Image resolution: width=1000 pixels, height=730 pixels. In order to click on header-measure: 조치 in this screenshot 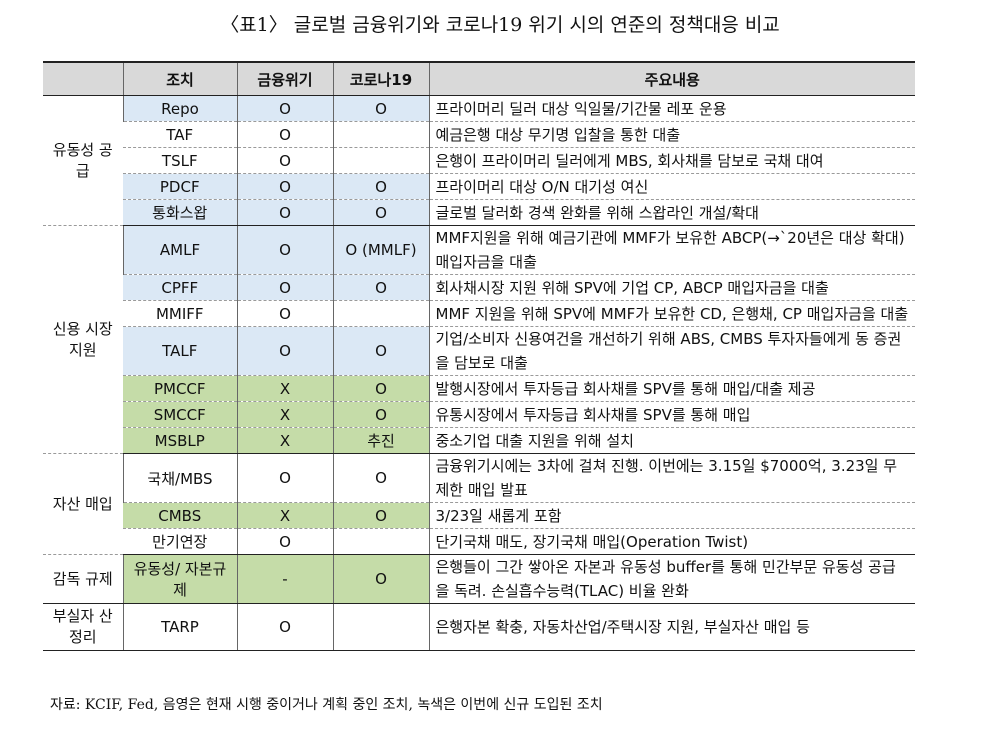, I will do `click(179, 78)`.